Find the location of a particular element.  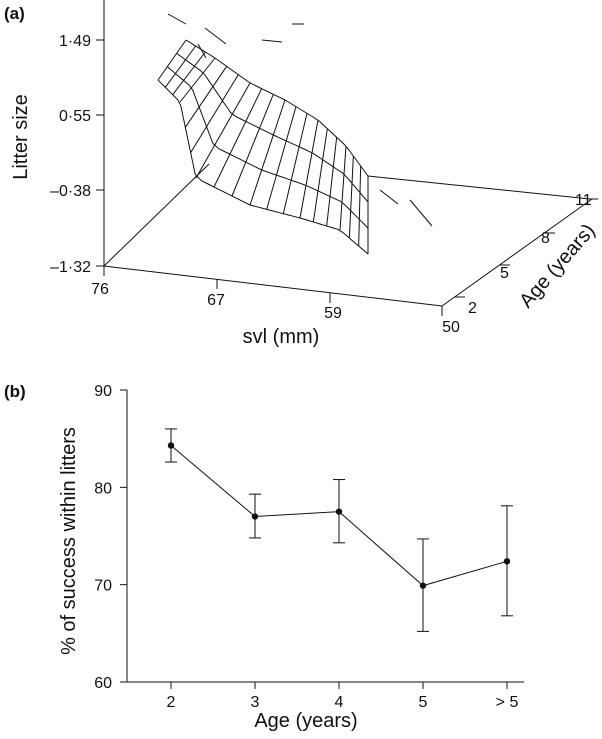

panel-a-z-tick-label: 1·49 is located at coordinates (75, 41).